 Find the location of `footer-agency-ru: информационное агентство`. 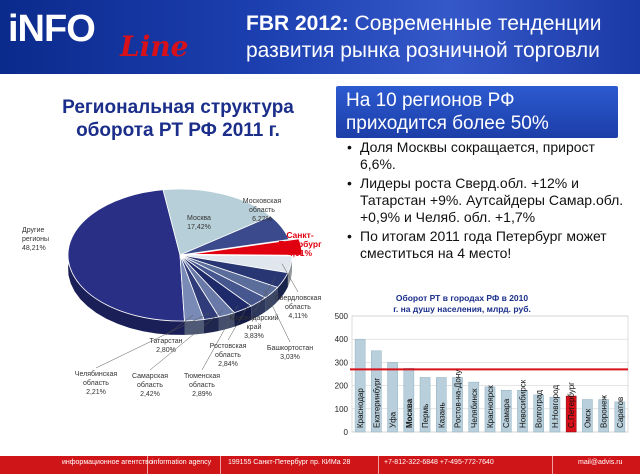

footer-agency-ru: информационное агентство is located at coordinates (107, 462).